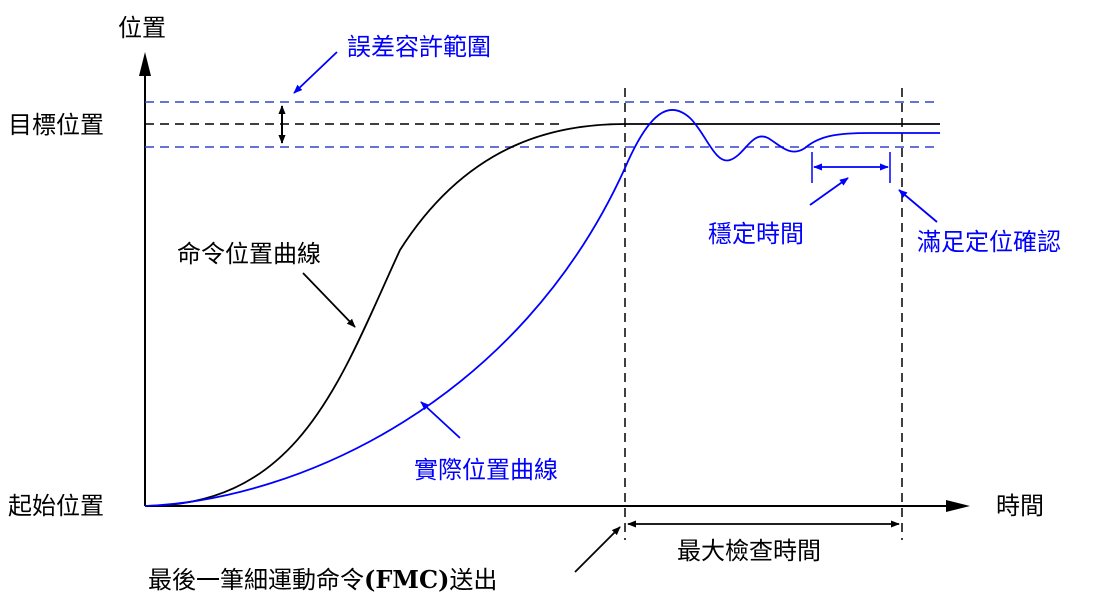  I want to click on x-axis-arrowhead, so click(958, 506).